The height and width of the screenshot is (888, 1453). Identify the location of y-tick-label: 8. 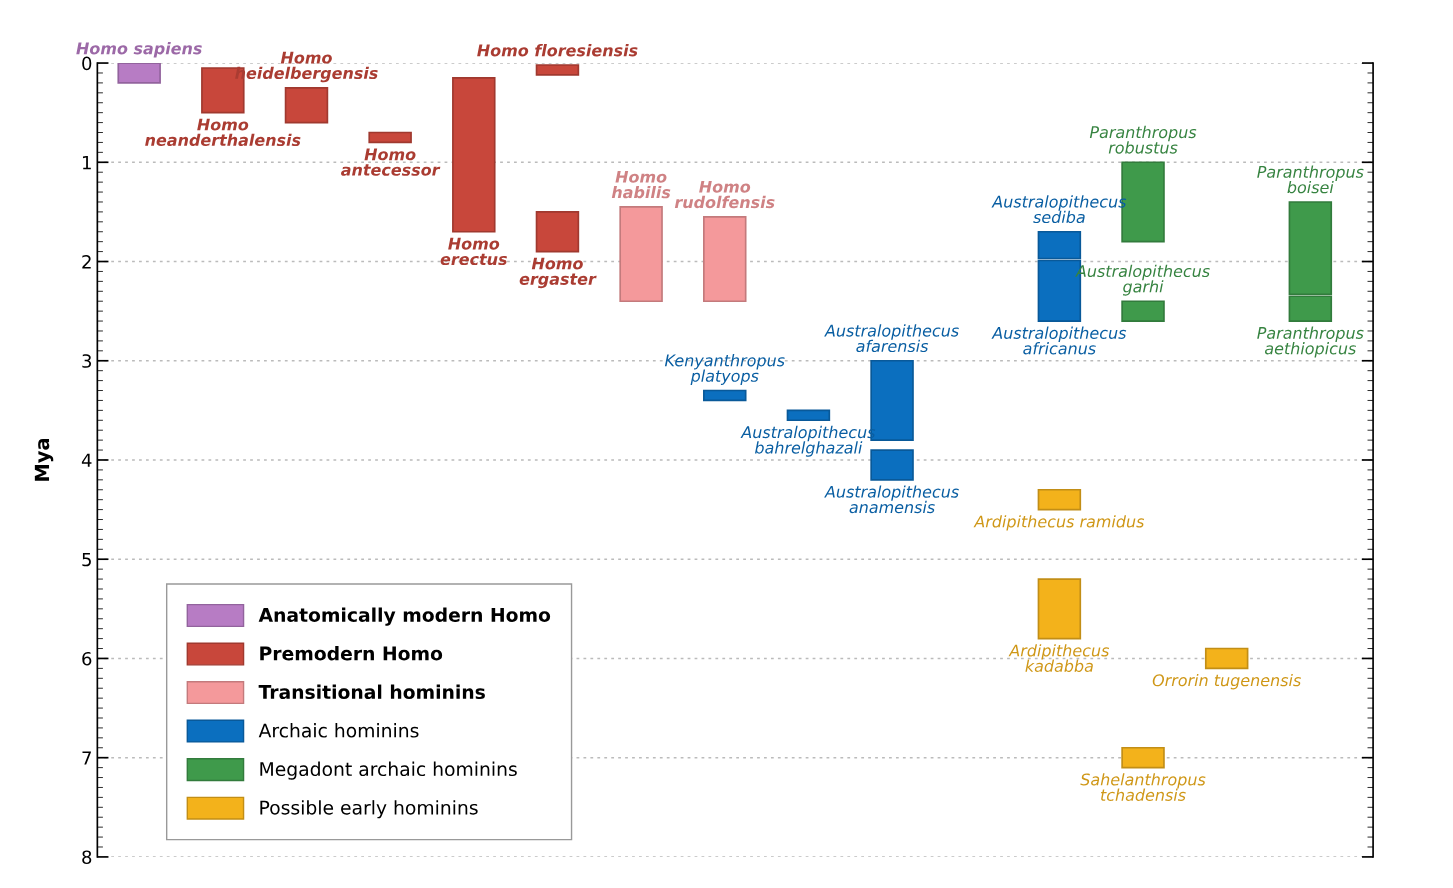
(87, 857).